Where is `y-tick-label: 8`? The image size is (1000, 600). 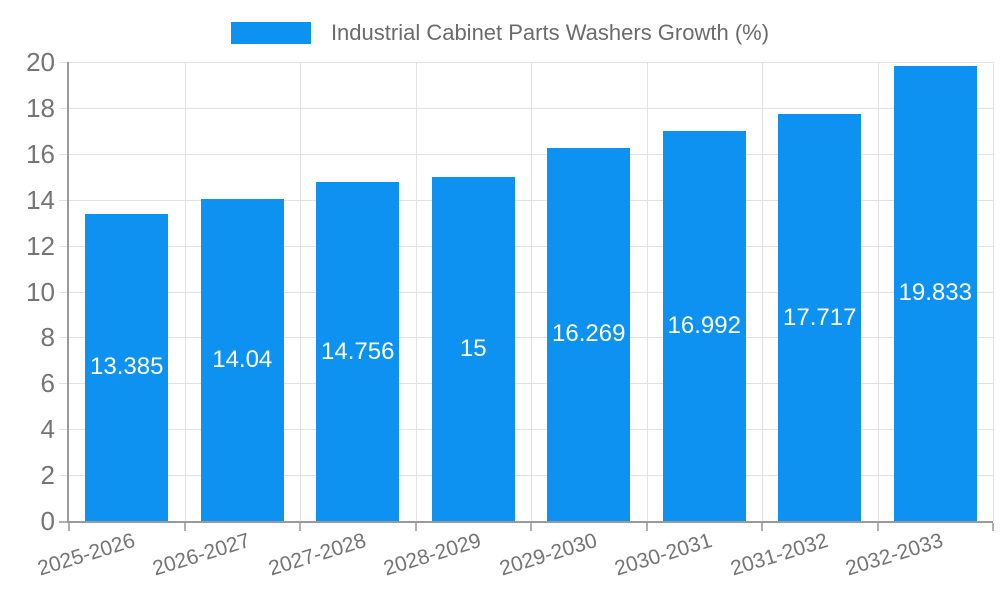 y-tick-label: 8 is located at coordinates (47, 337).